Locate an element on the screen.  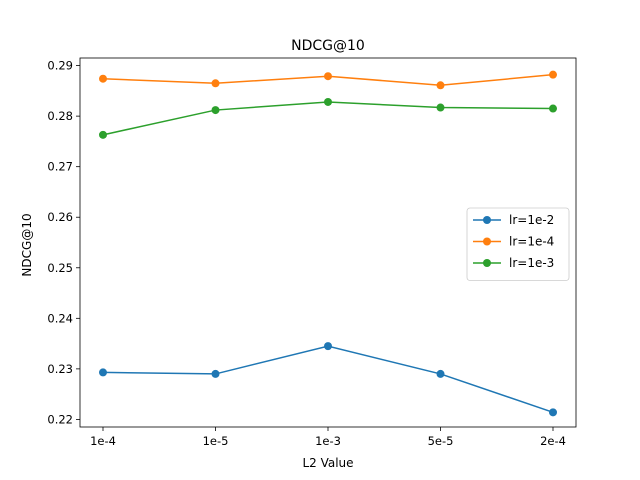
legend-entry: lr=1e-4 is located at coordinates (531, 242).